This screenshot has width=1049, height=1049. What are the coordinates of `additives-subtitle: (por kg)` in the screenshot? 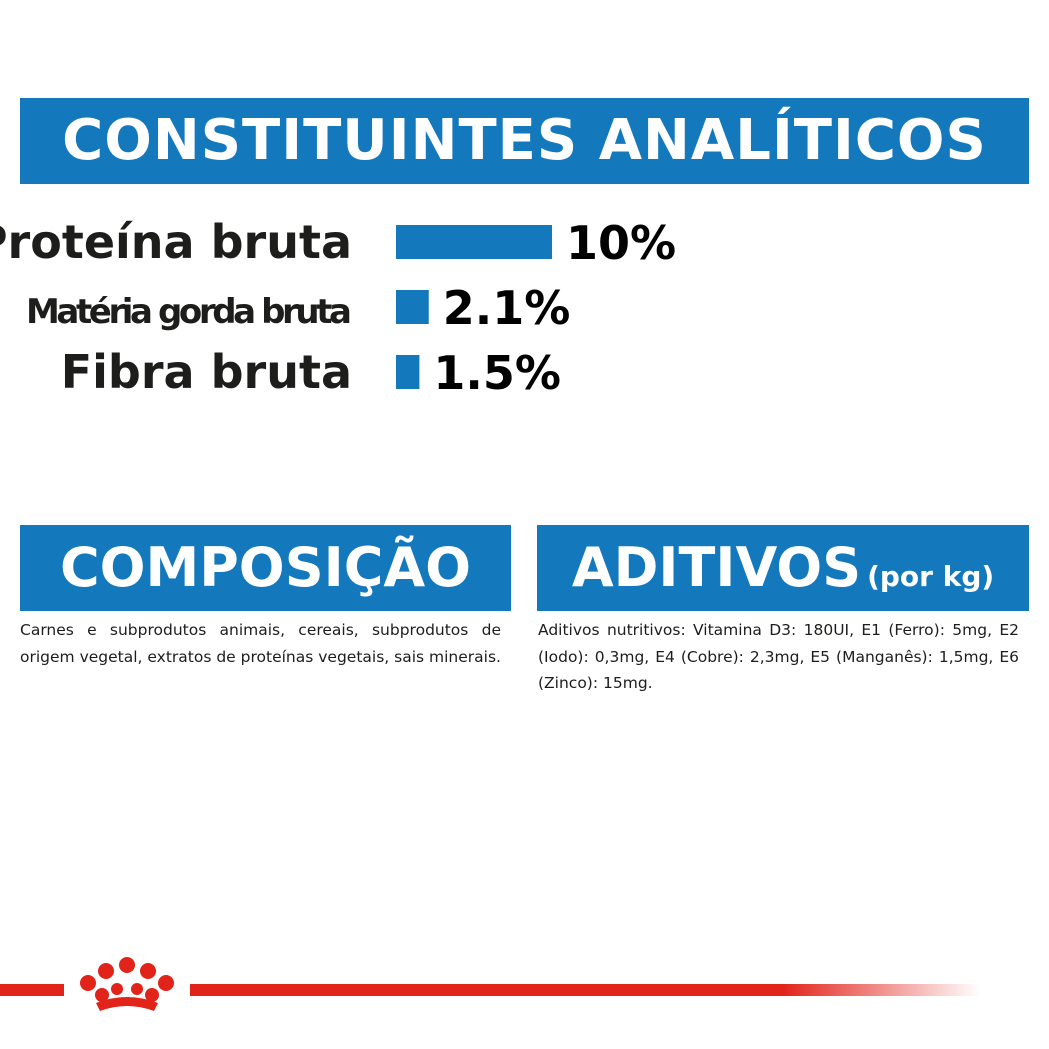 It's located at (931, 576).